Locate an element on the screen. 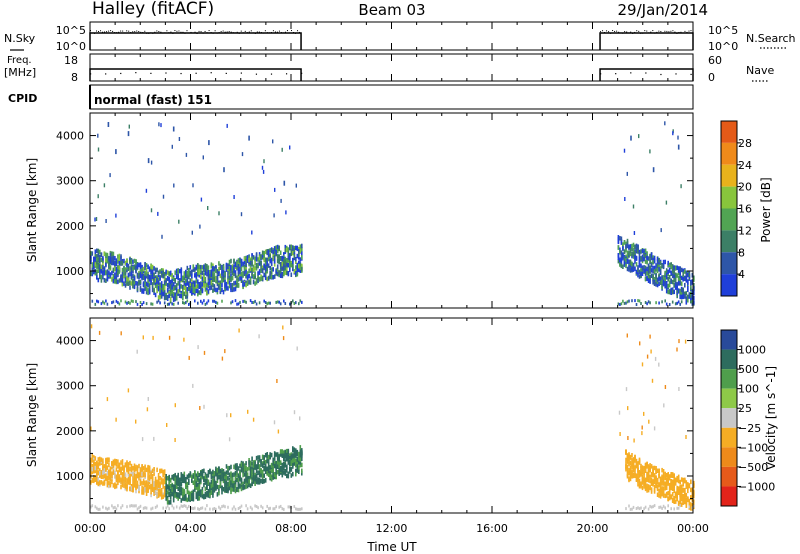  colorbar-swatch is located at coordinates (729, 457).